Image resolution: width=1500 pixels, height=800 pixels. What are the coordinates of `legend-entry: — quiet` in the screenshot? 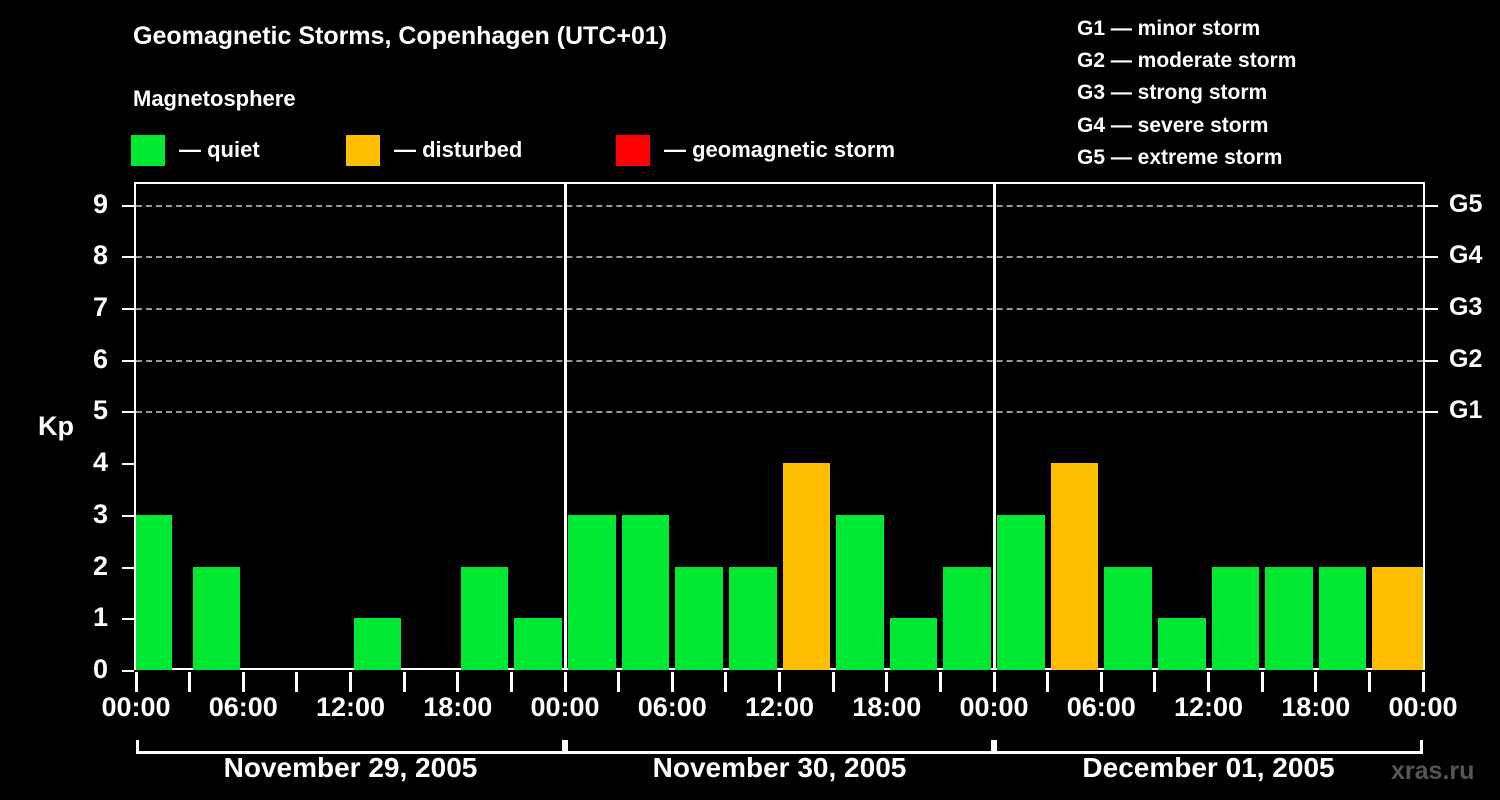 It's located at (195, 150).